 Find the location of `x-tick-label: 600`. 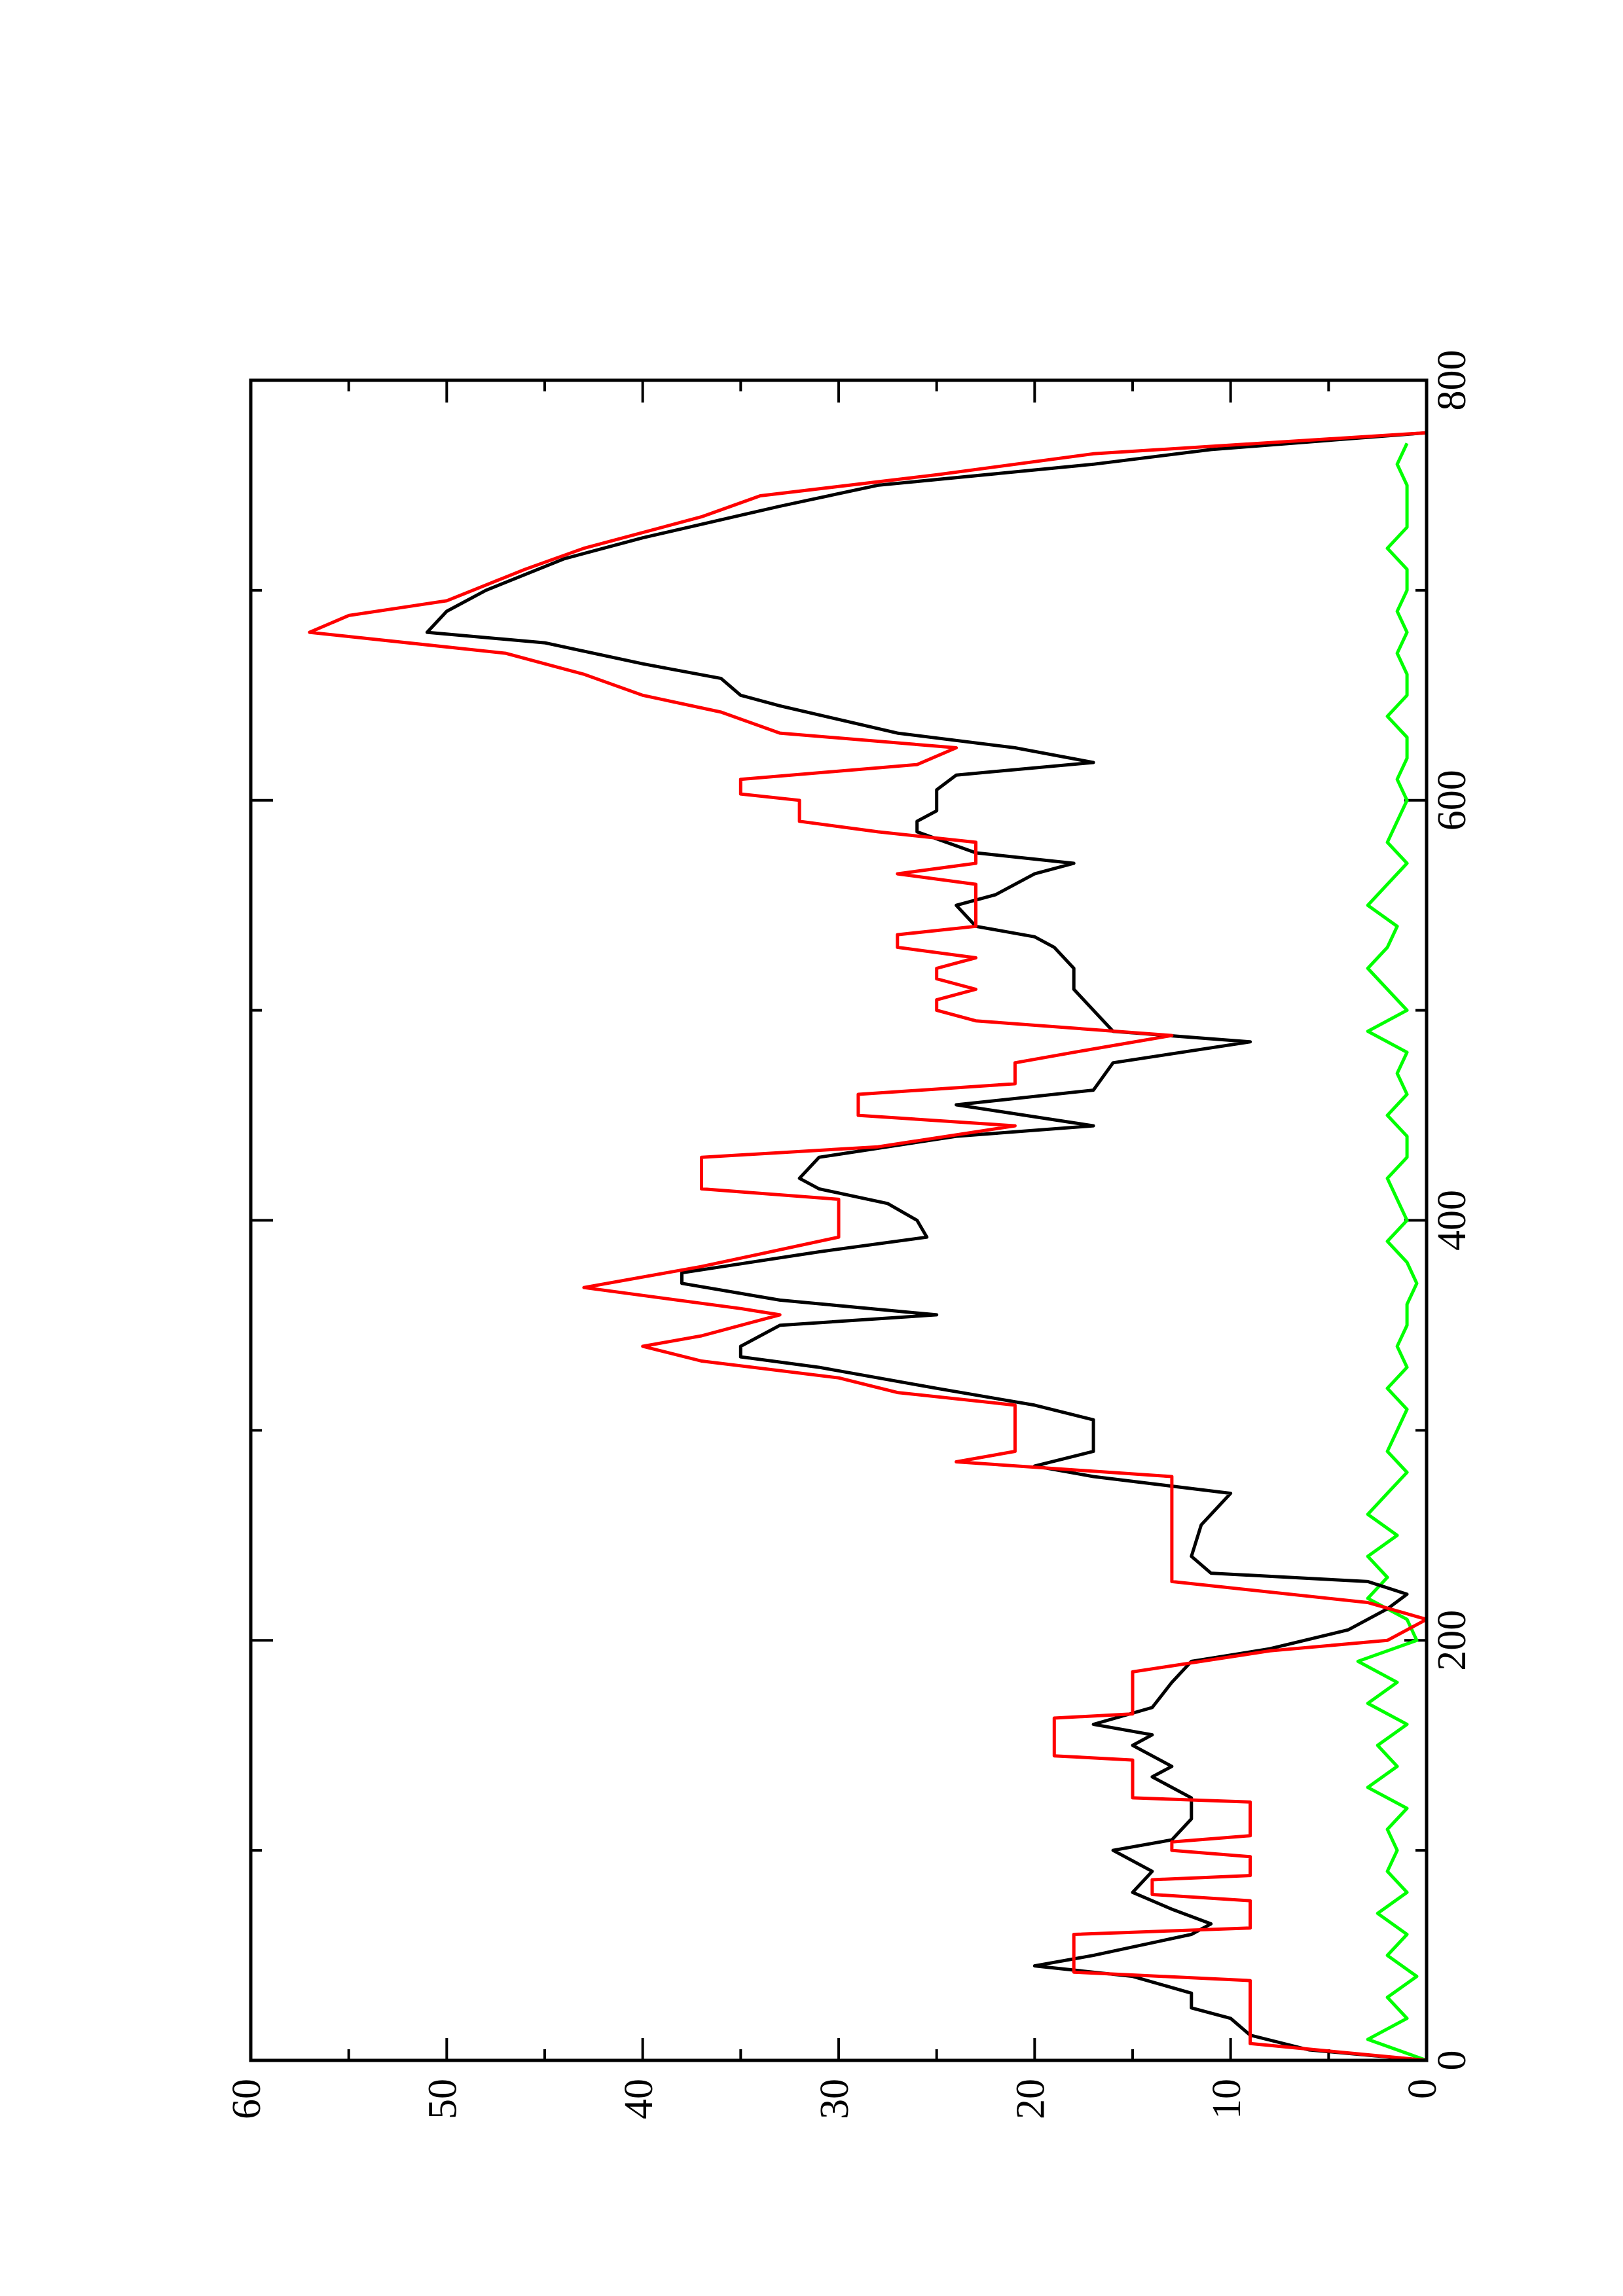

x-tick-label: 600 is located at coordinates (1452, 800).